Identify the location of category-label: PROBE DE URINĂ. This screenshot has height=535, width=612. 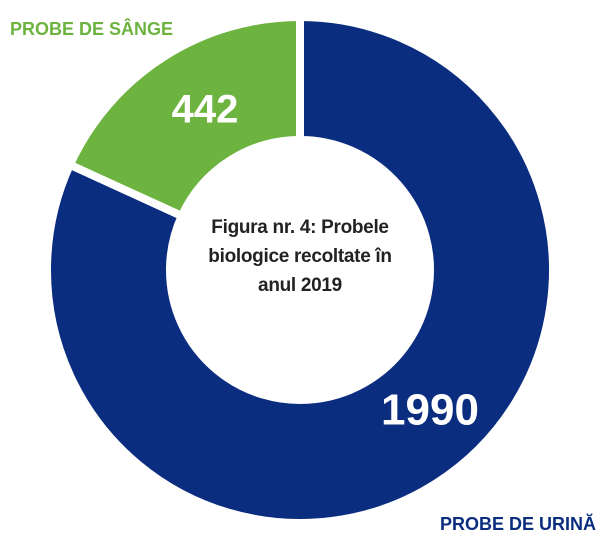
(518, 523).